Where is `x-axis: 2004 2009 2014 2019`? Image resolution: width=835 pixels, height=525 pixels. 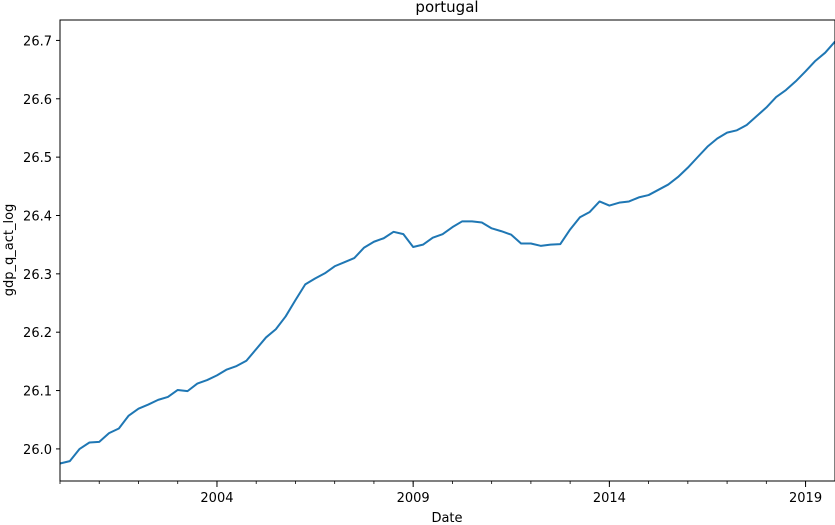 x-axis: 2004 2009 2014 2019 is located at coordinates (440, 493).